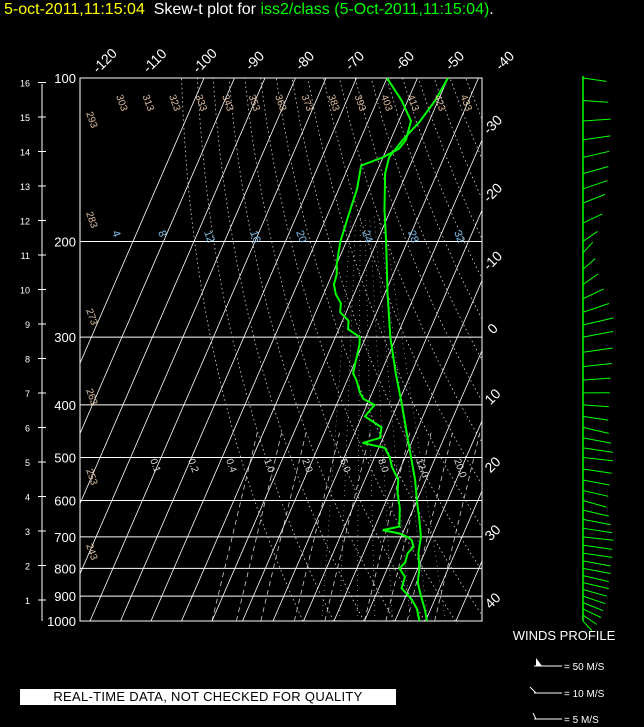 The image size is (644, 727). What do you see at coordinates (581, 720) in the screenshot?
I see `legend-label: = 5 M/S` at bounding box center [581, 720].